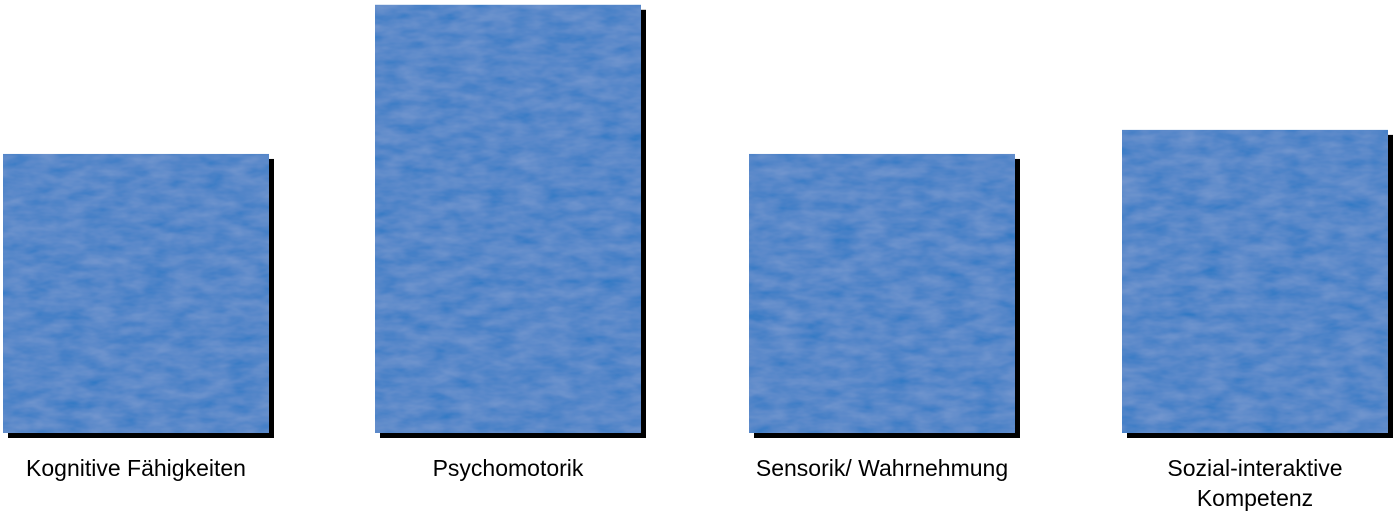  What do you see at coordinates (1255, 498) in the screenshot?
I see `category-label-line: Kompetenz` at bounding box center [1255, 498].